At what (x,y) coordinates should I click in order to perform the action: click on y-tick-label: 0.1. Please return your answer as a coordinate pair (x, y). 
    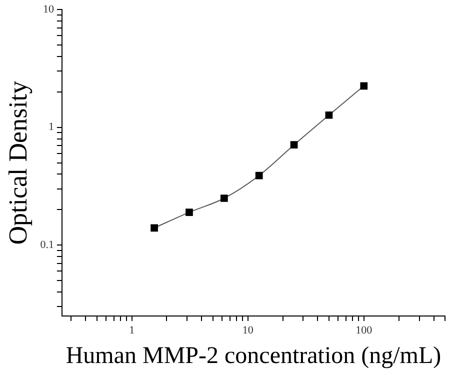
    Looking at the image, I should click on (47, 244).